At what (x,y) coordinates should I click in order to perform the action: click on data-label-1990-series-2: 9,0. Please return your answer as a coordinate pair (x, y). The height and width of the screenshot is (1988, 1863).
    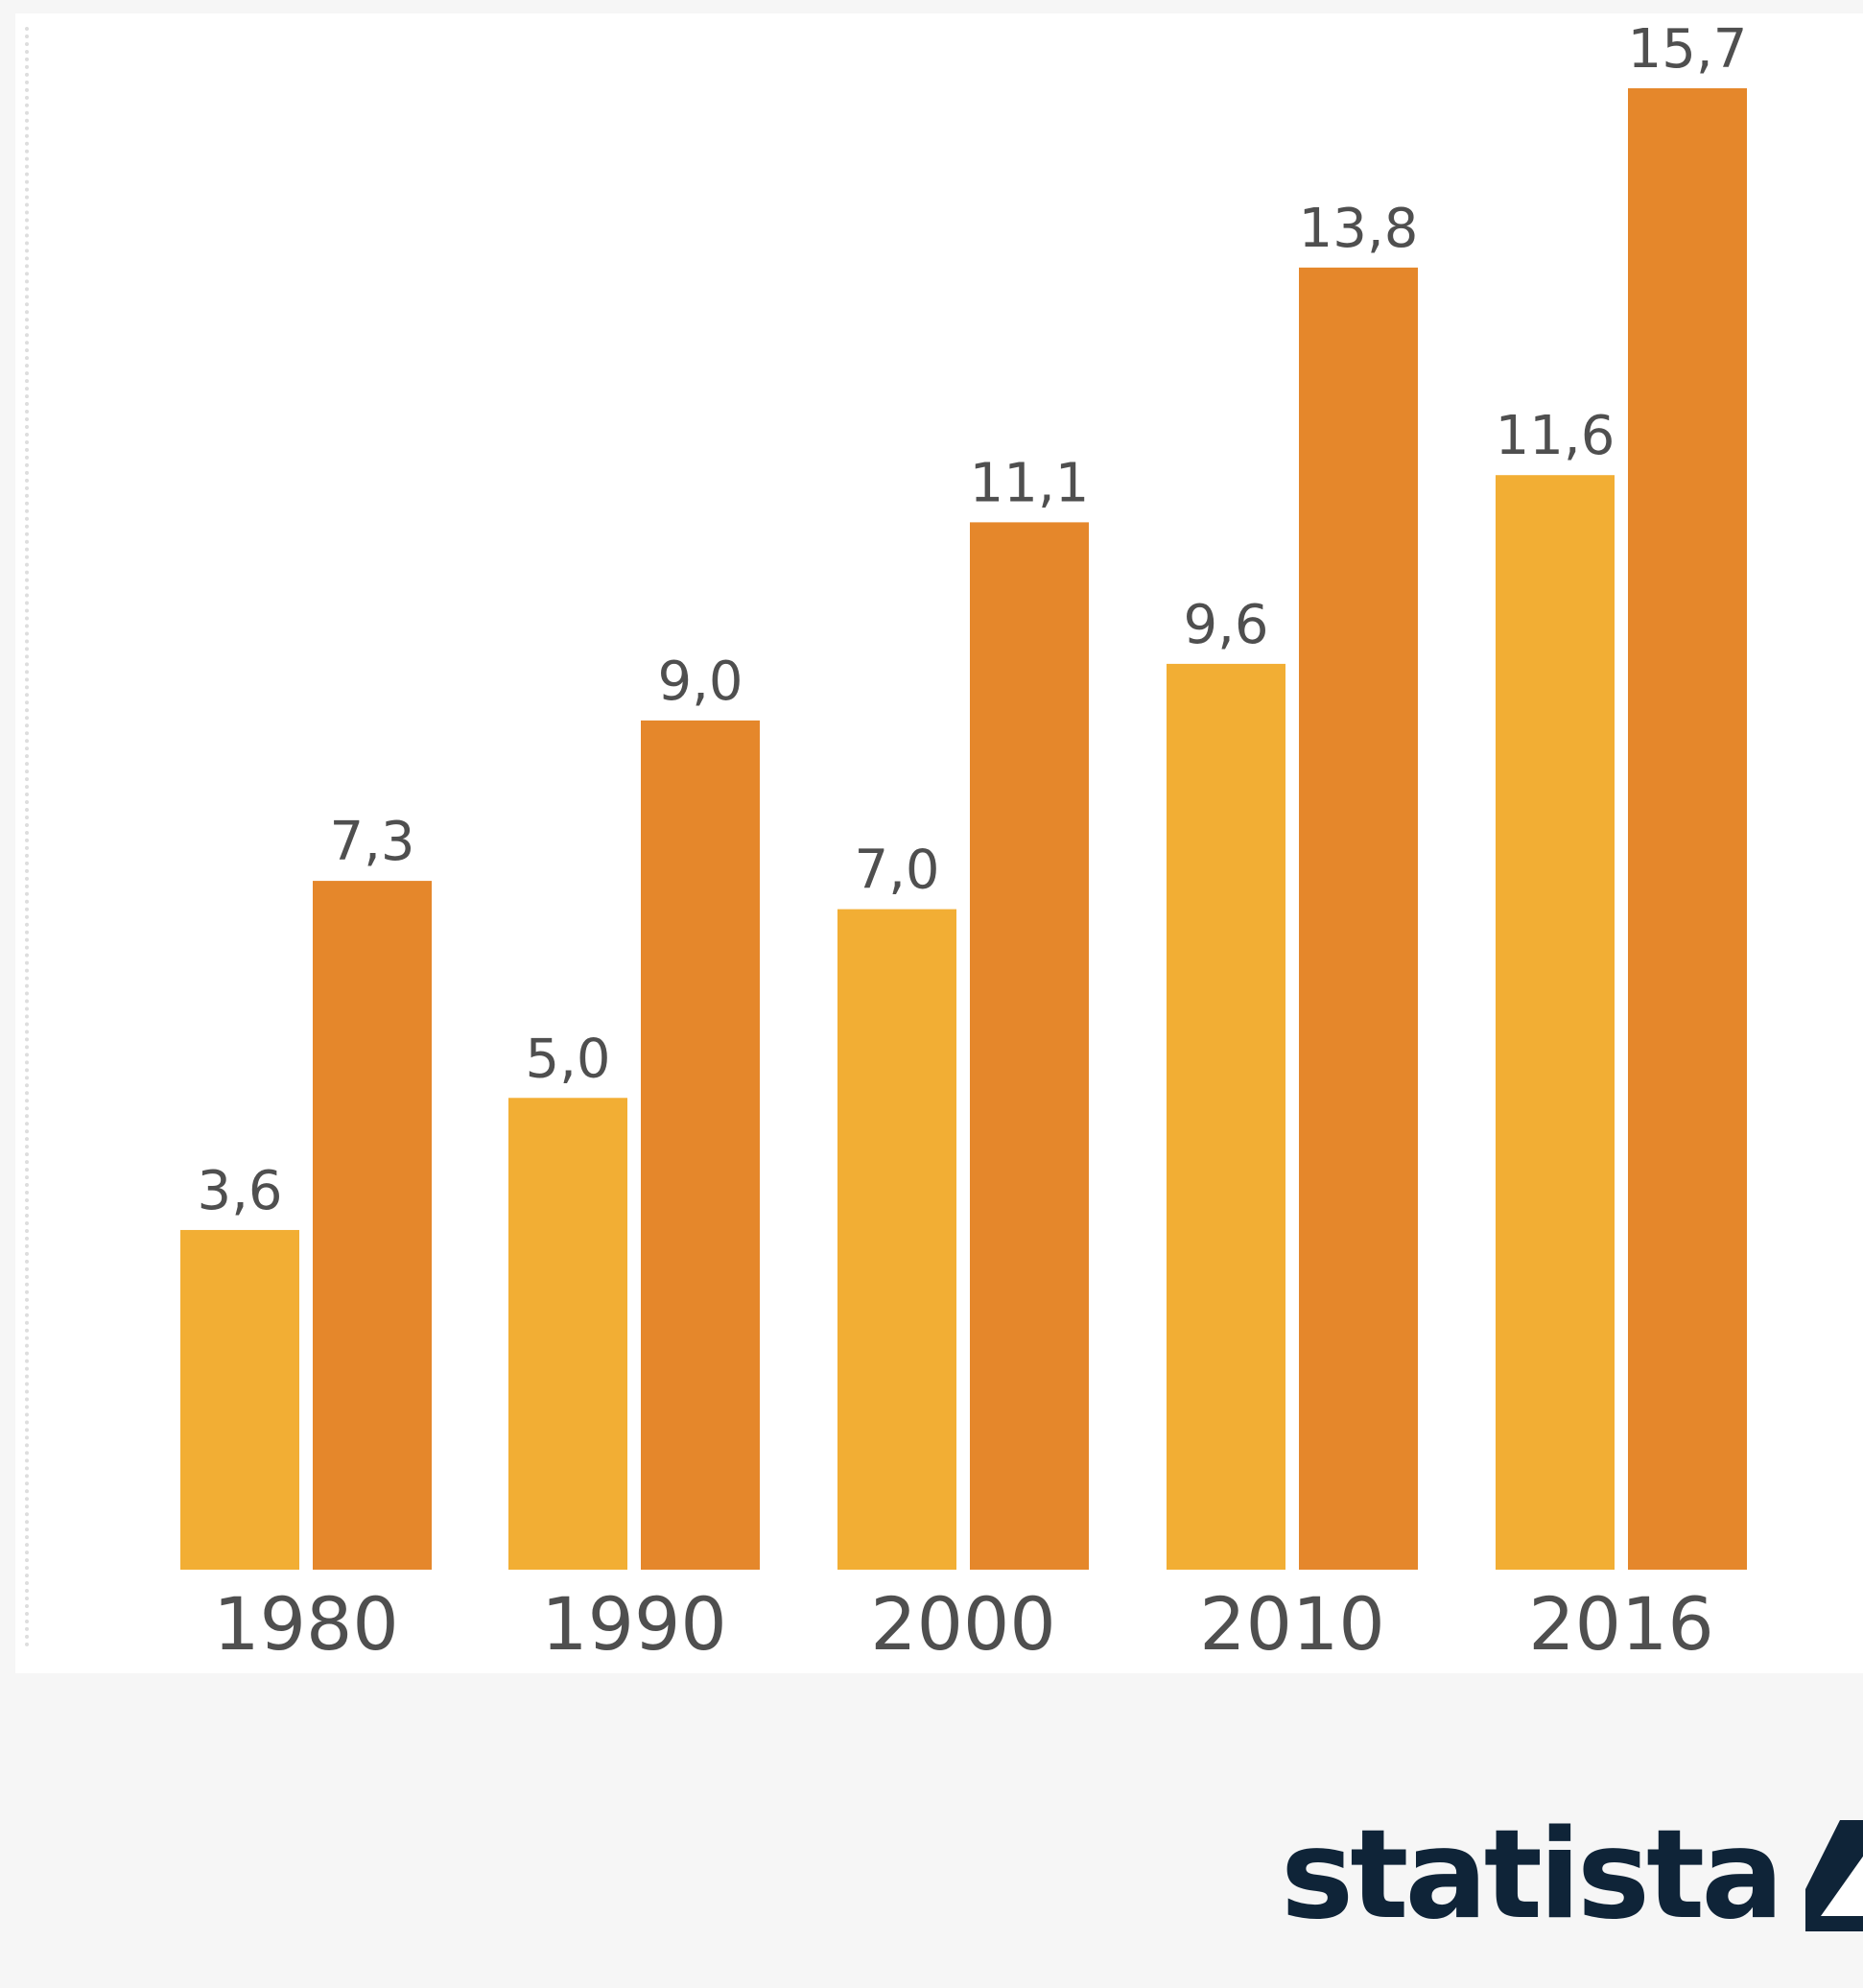
    Looking at the image, I should click on (700, 682).